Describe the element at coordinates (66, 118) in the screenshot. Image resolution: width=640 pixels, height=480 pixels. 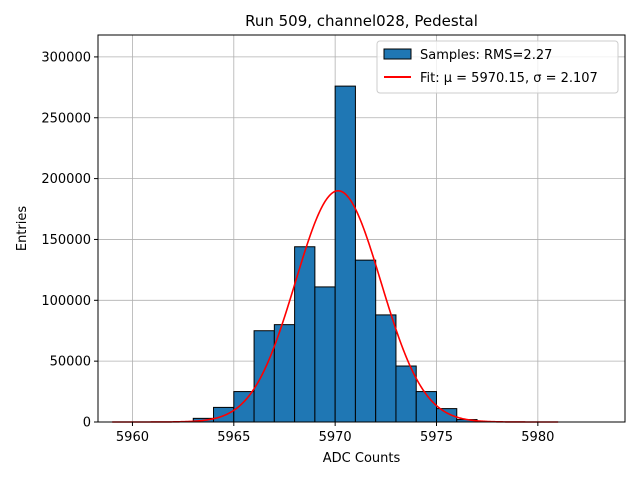
I see `y-tick-label-5: 250000` at that location.